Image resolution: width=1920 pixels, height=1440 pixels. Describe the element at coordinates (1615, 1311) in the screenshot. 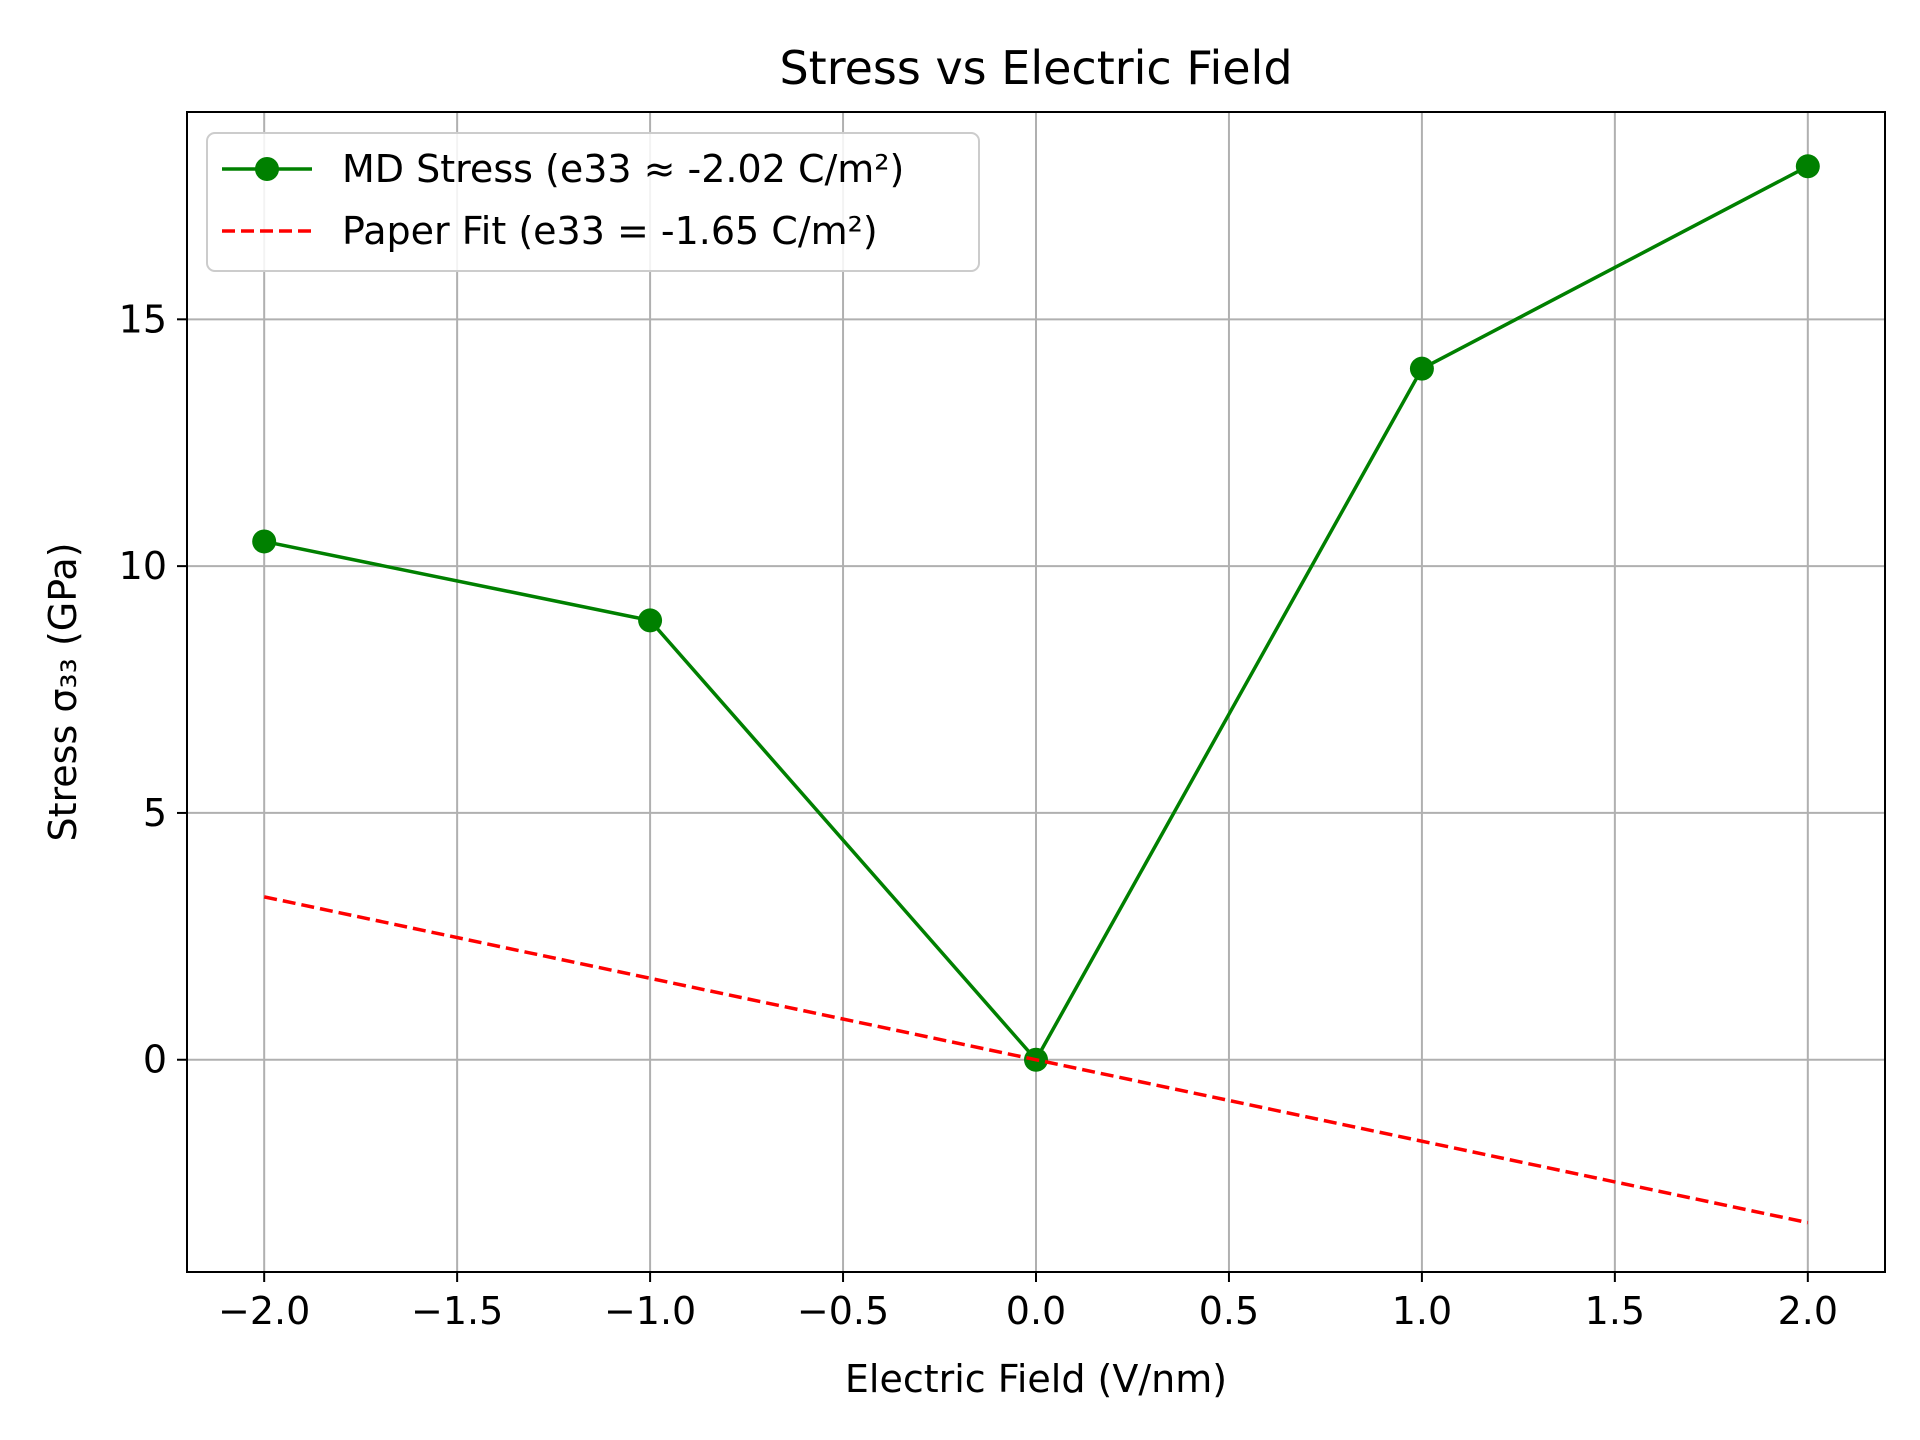

I see `x-tick-label: 1.5` at that location.